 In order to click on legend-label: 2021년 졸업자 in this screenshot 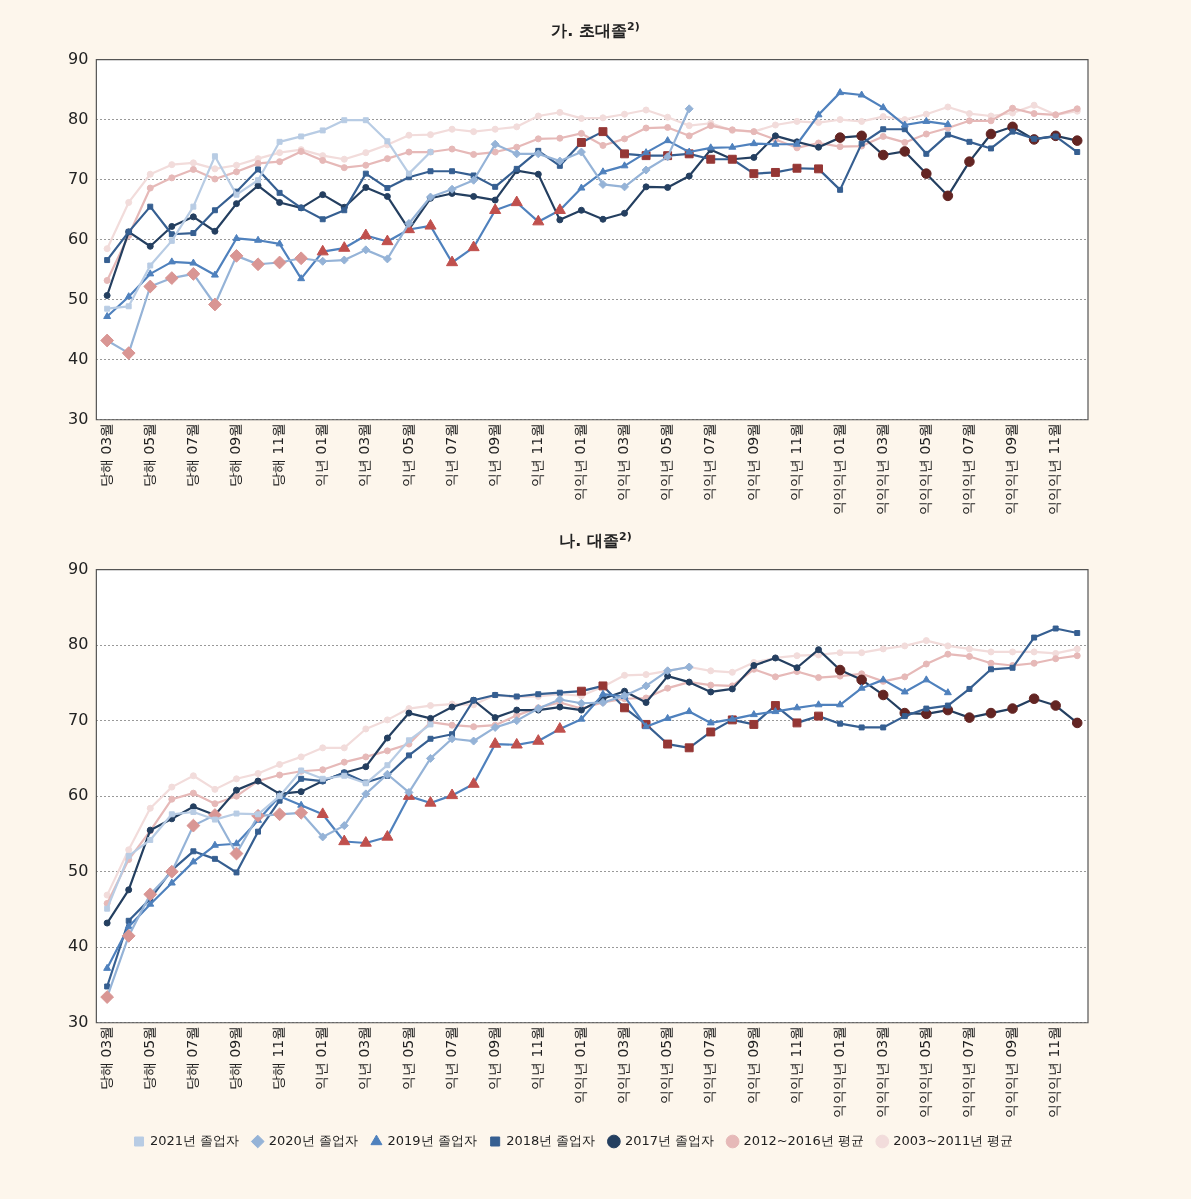, I will do `click(195, 1140)`.